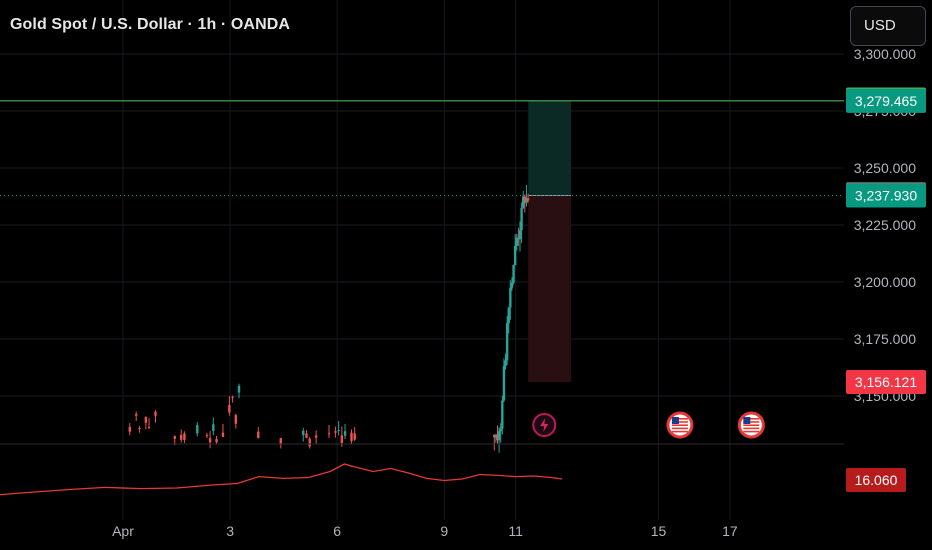  I want to click on lightning-glyph, so click(544, 425).